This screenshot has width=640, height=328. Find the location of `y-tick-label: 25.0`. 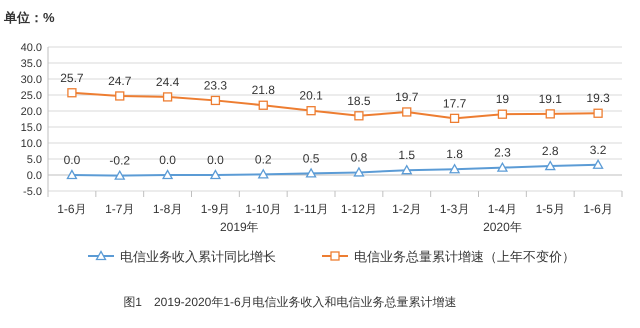

y-tick-label: 25.0 is located at coordinates (31, 96).